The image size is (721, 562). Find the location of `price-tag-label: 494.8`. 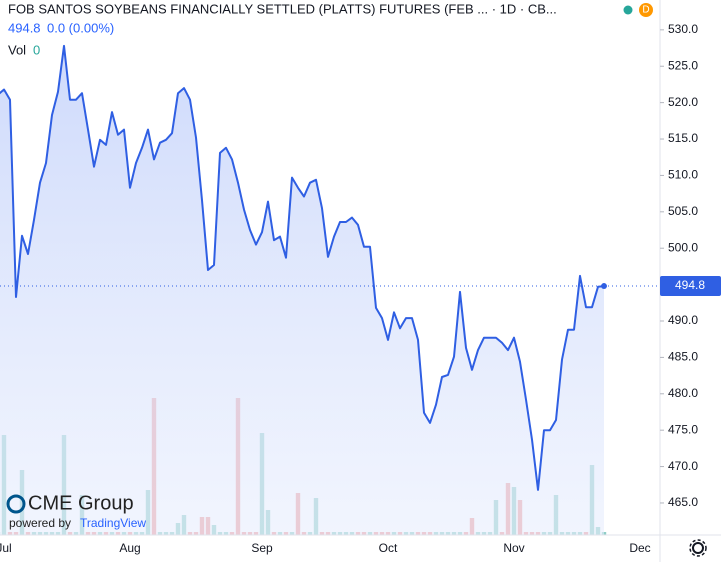

price-tag-label: 494.8 is located at coordinates (690, 285).